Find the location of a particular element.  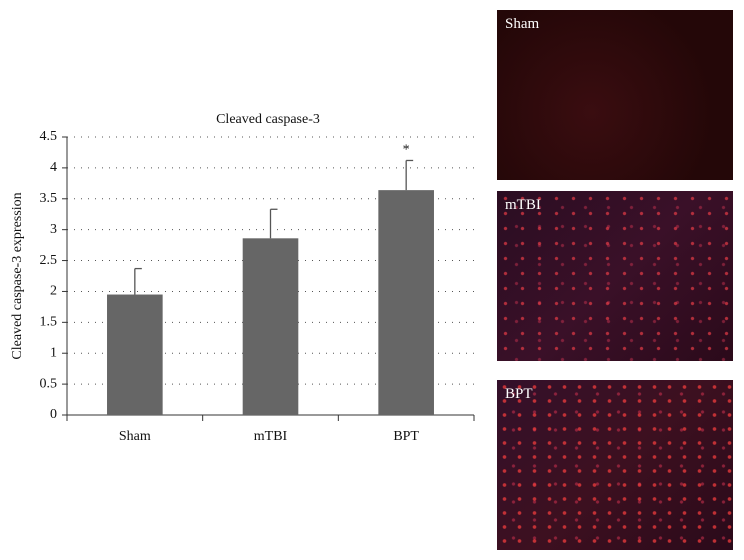

y-tick-label: 0 is located at coordinates (53, 414).